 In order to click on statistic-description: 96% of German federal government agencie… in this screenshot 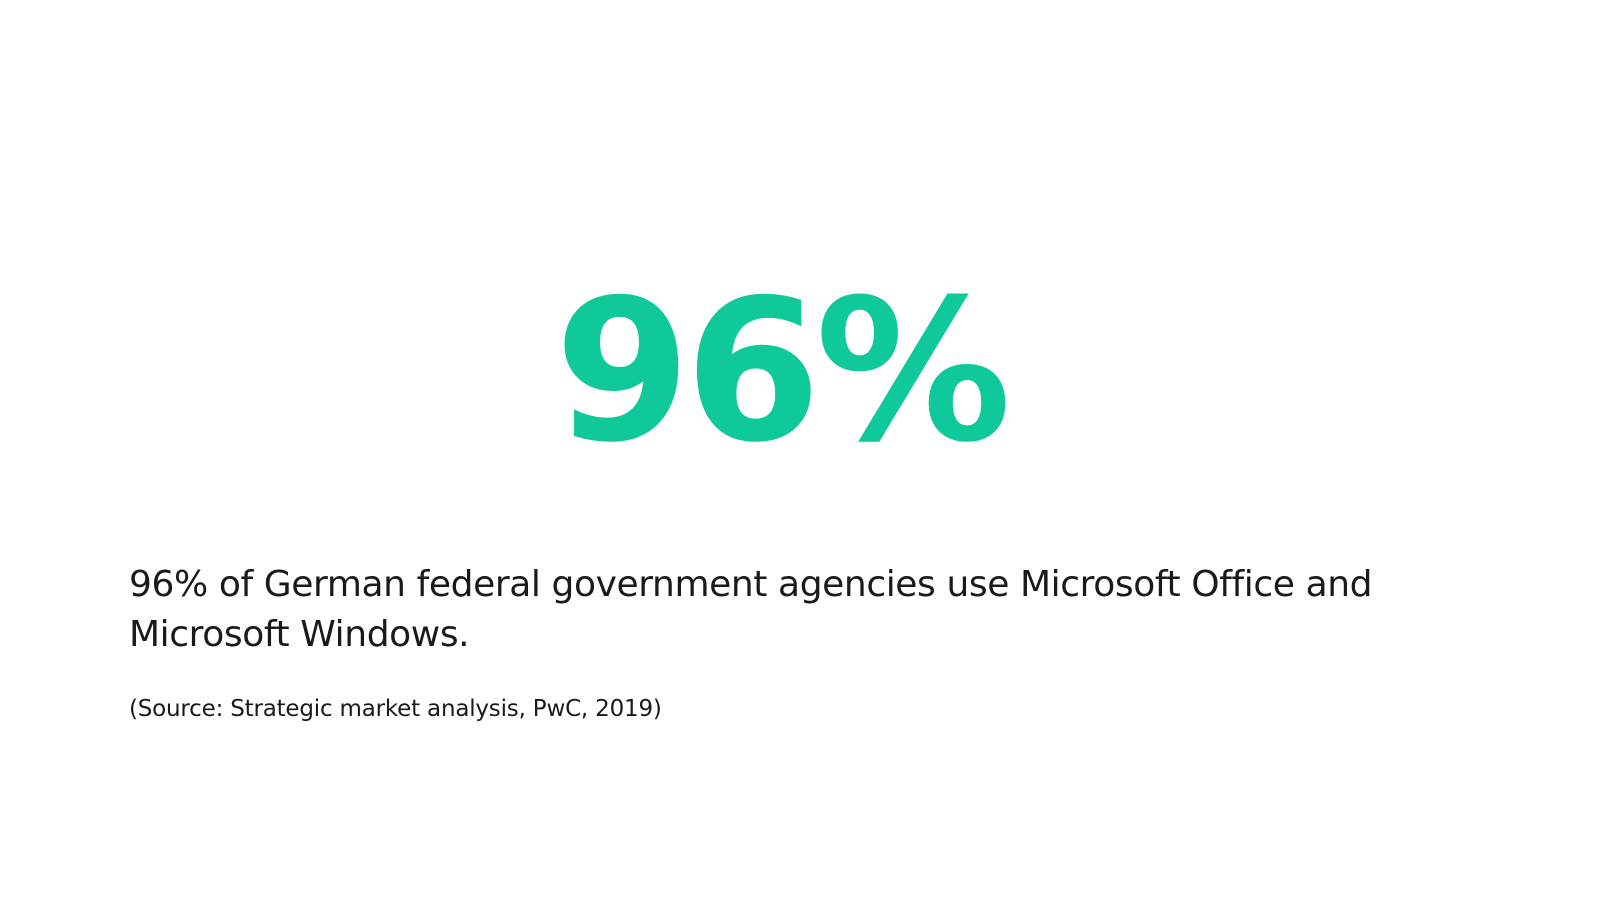, I will do `click(751, 609)`.